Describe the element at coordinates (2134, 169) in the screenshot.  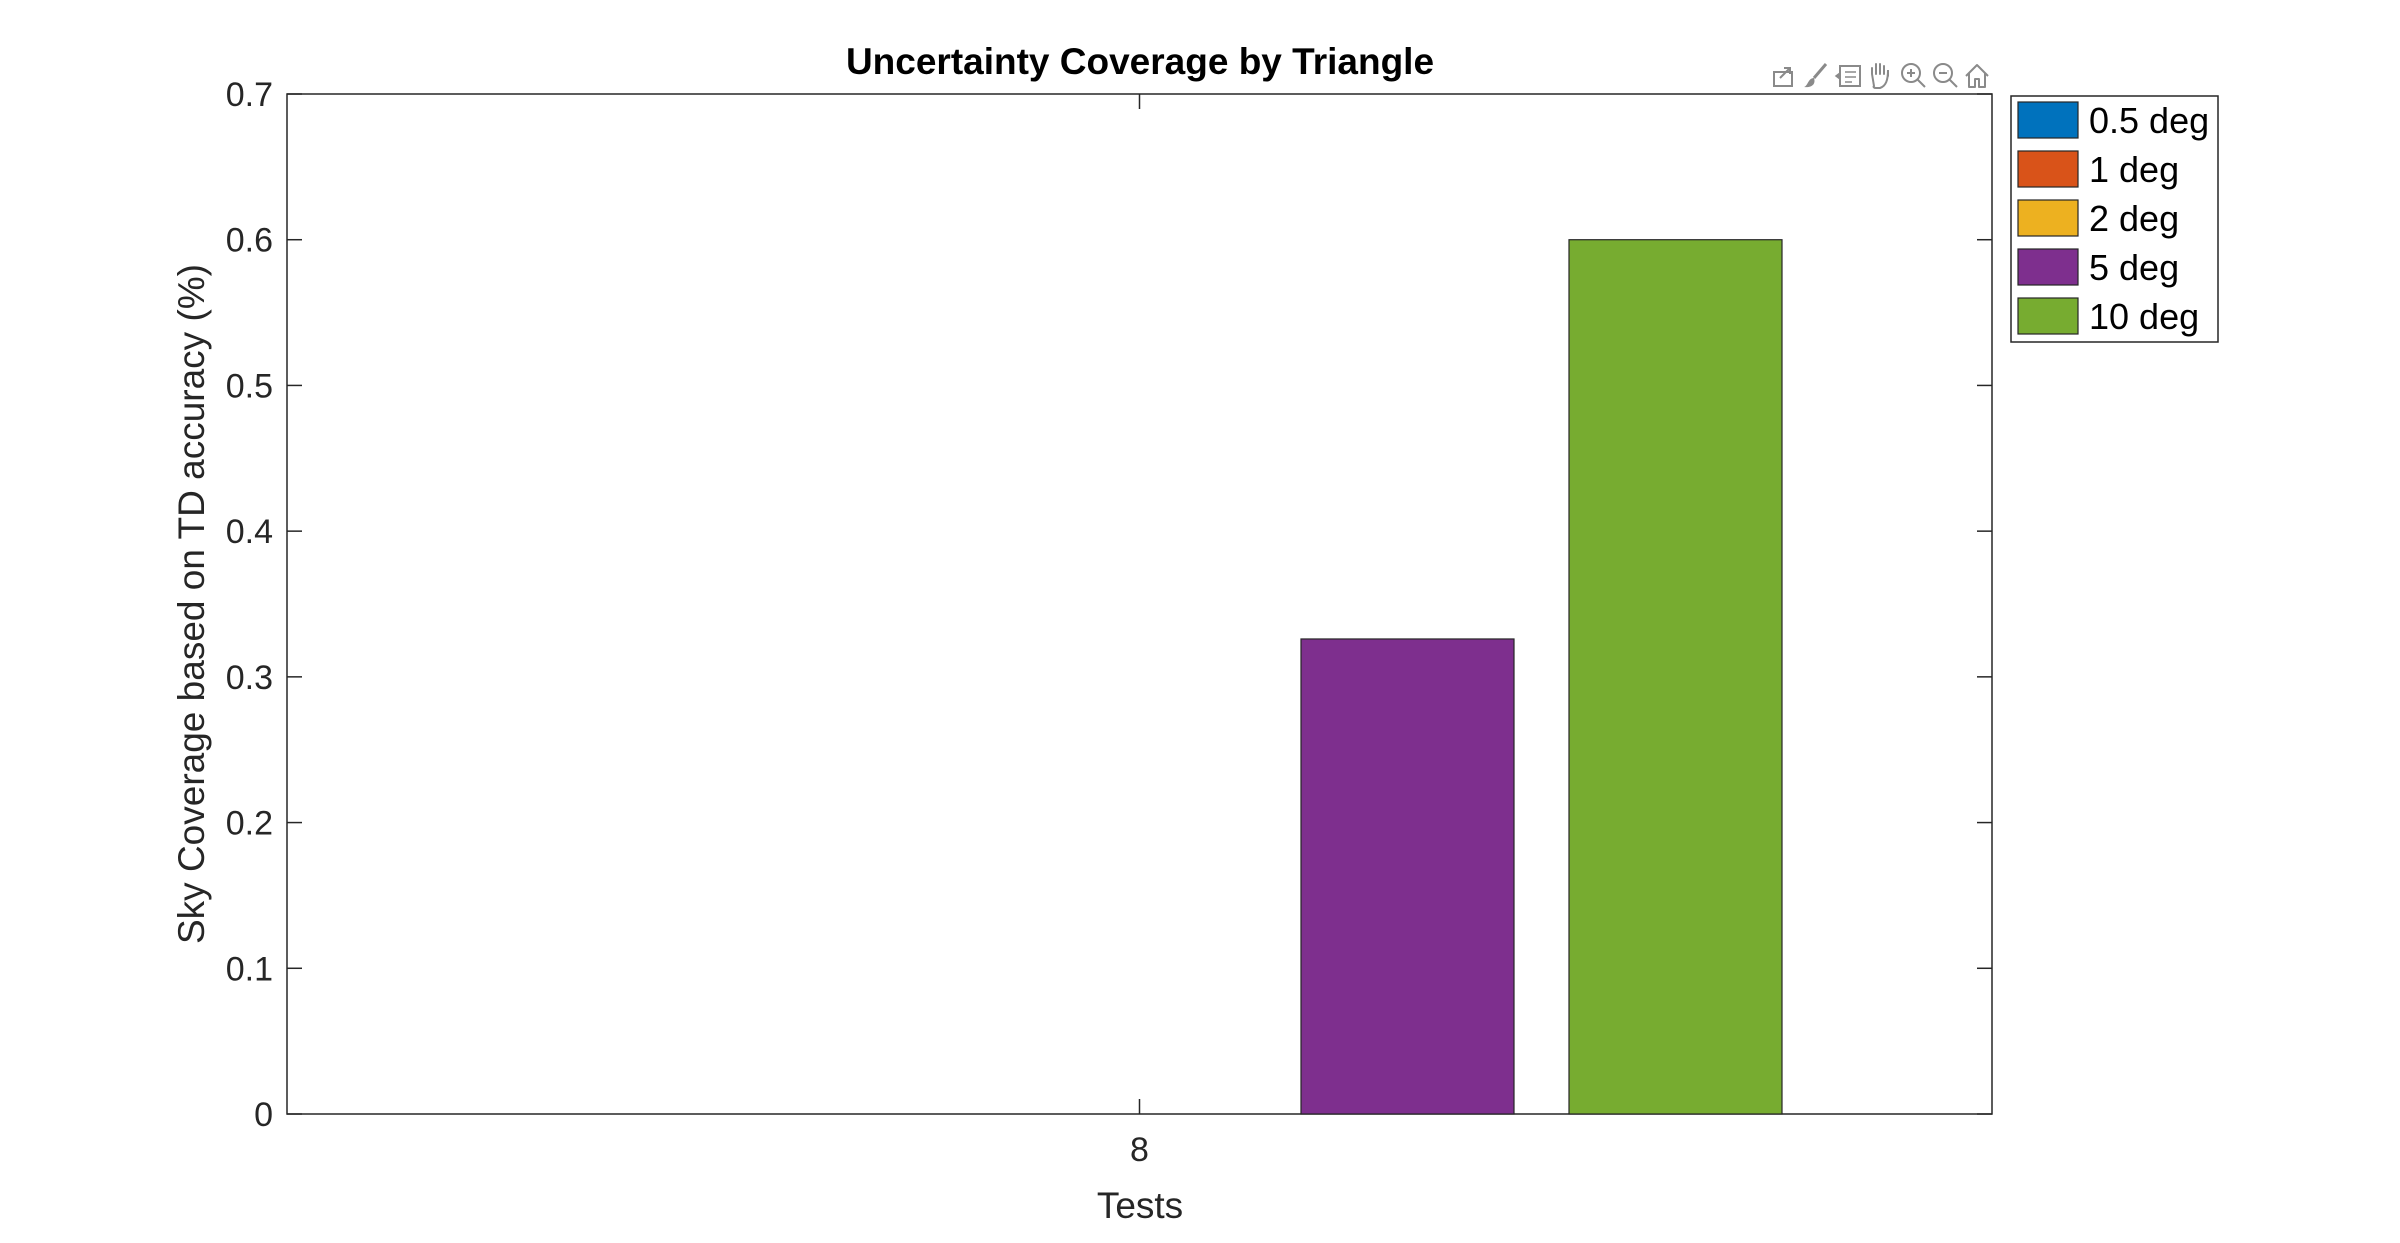
I see `legend-label: 1 deg` at that location.